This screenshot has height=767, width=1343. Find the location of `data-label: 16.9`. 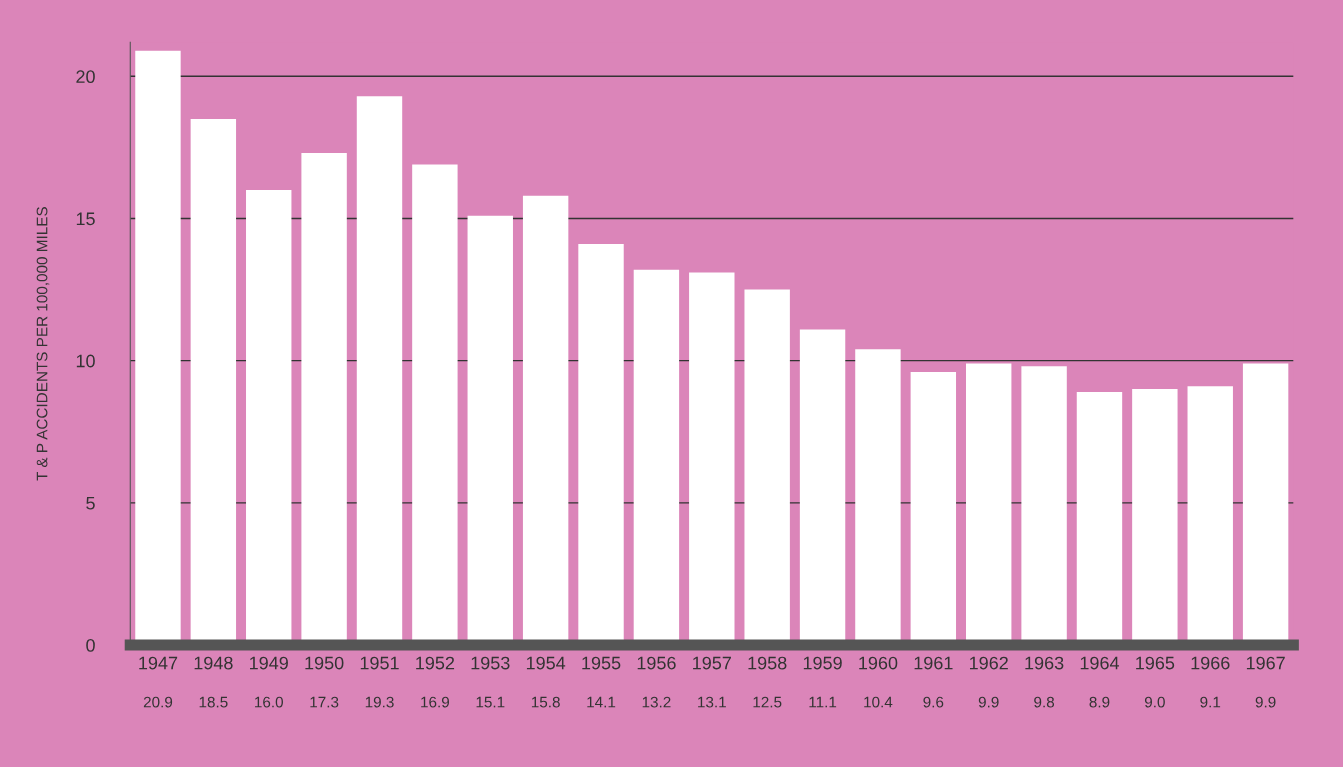

data-label: 16.9 is located at coordinates (435, 702).